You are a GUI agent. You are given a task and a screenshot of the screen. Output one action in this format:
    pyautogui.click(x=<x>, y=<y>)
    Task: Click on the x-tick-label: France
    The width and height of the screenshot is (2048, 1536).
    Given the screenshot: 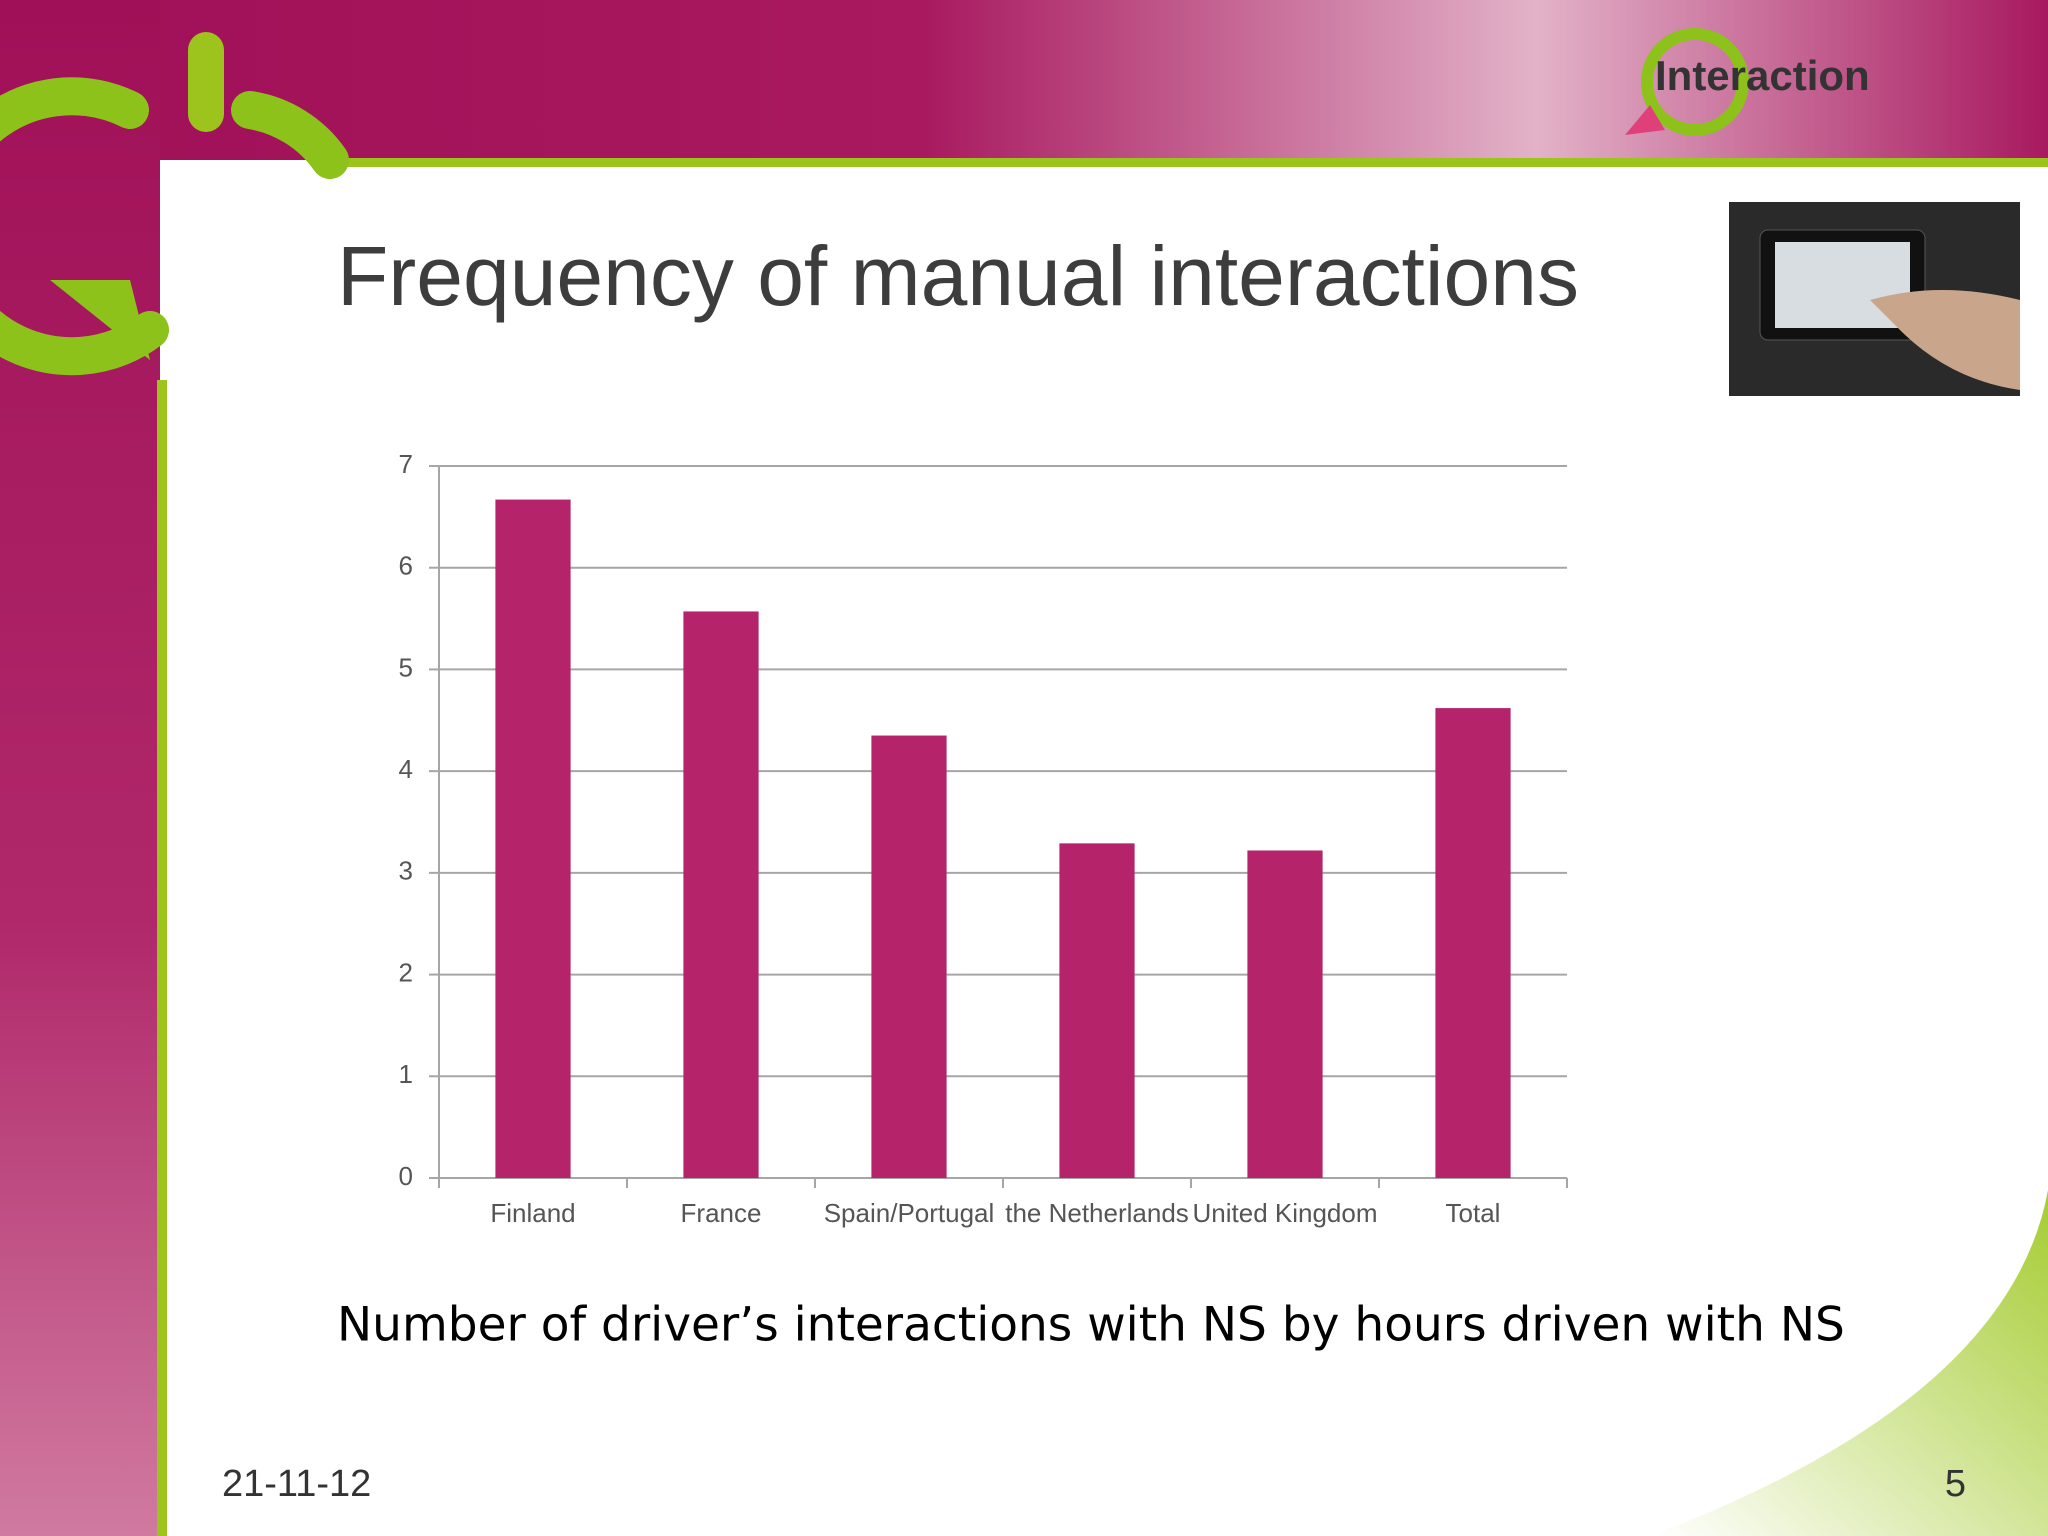 What is the action you would take?
    pyautogui.click(x=721, y=1213)
    